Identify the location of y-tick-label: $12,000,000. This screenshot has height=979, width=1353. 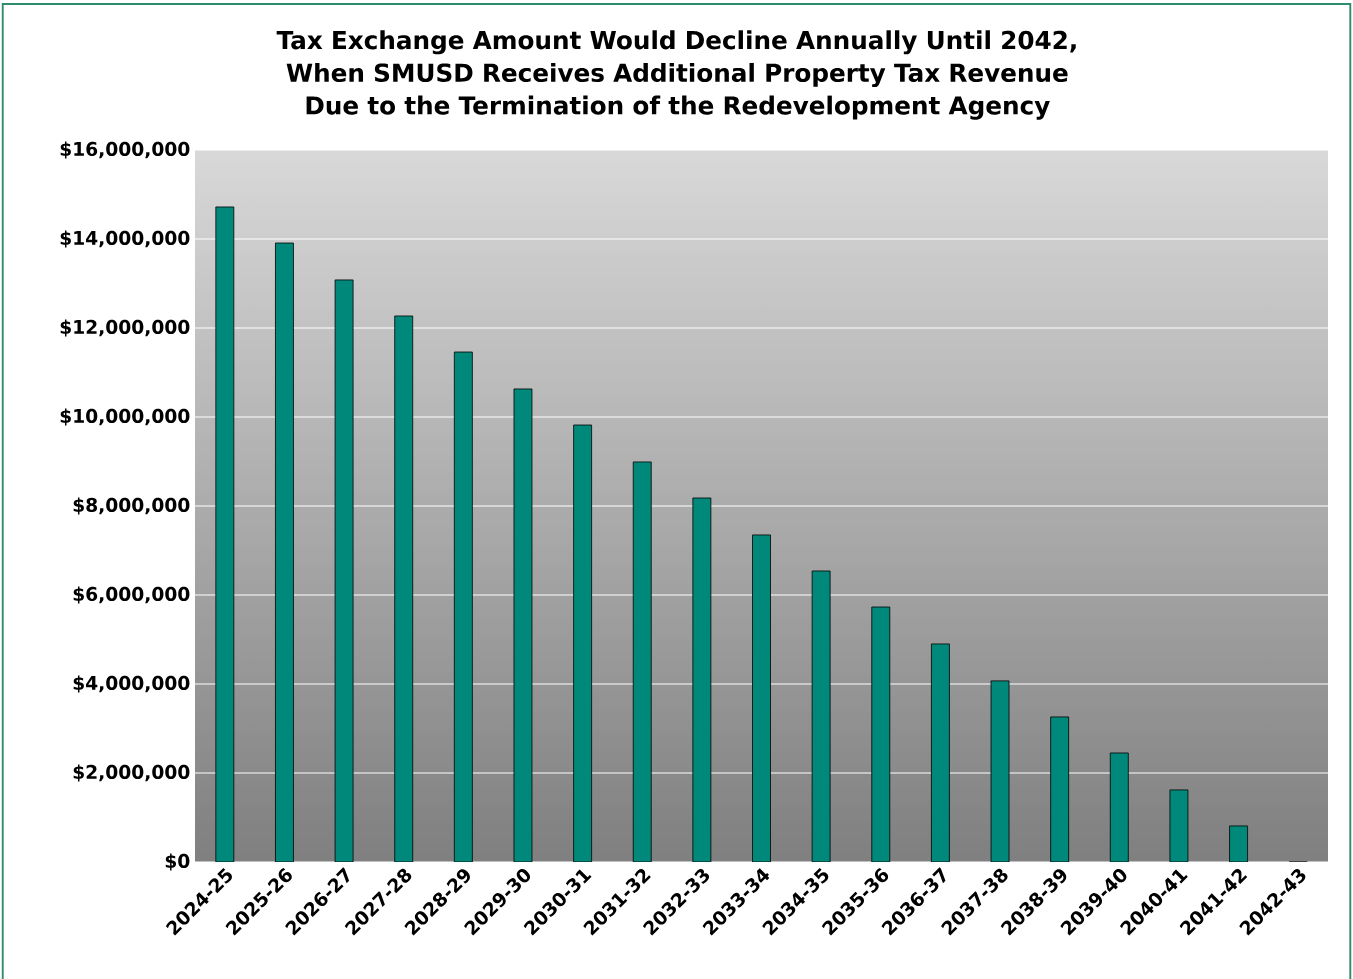
(125, 328).